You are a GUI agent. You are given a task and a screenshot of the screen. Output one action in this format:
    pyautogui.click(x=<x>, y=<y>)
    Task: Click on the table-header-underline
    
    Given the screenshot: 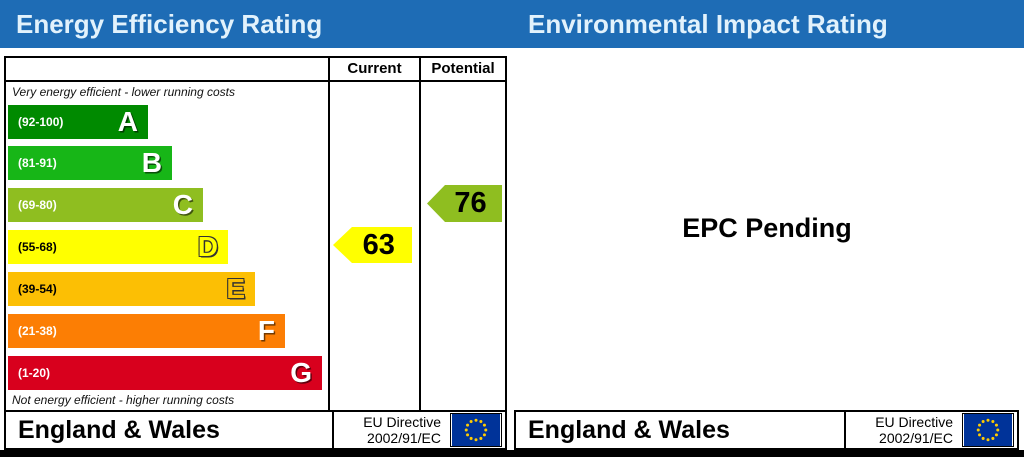 What is the action you would take?
    pyautogui.click(x=255, y=81)
    